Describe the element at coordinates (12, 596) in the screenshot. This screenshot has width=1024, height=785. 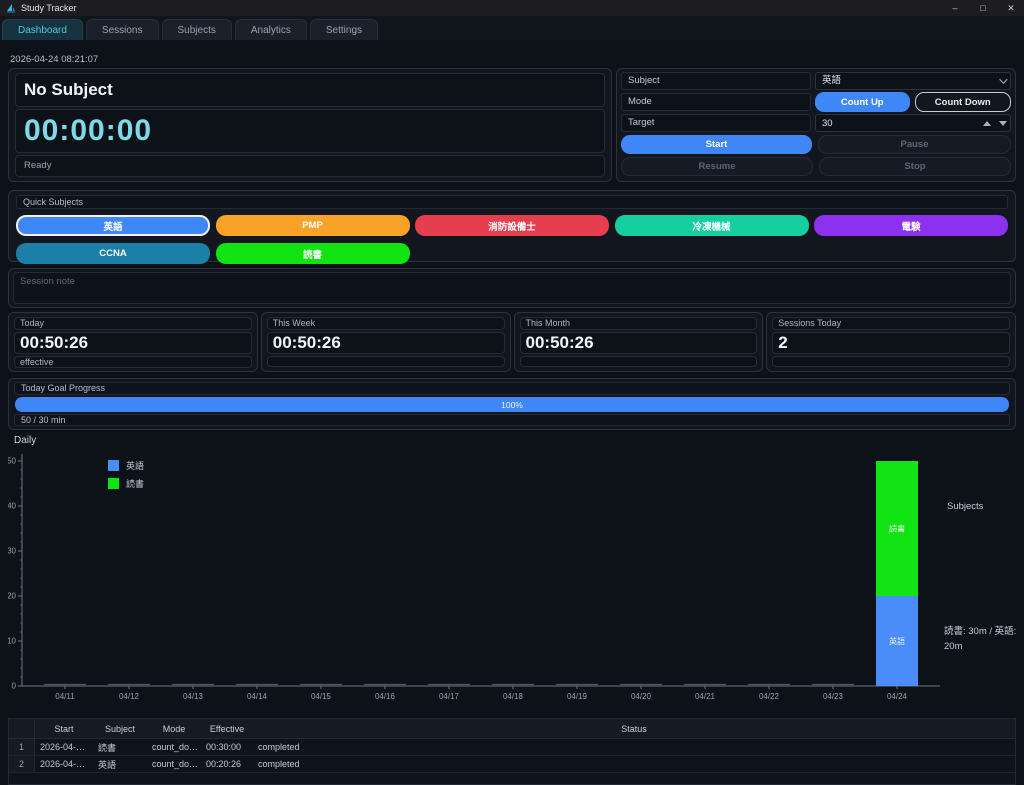
I see `svg-text: 20` at that location.